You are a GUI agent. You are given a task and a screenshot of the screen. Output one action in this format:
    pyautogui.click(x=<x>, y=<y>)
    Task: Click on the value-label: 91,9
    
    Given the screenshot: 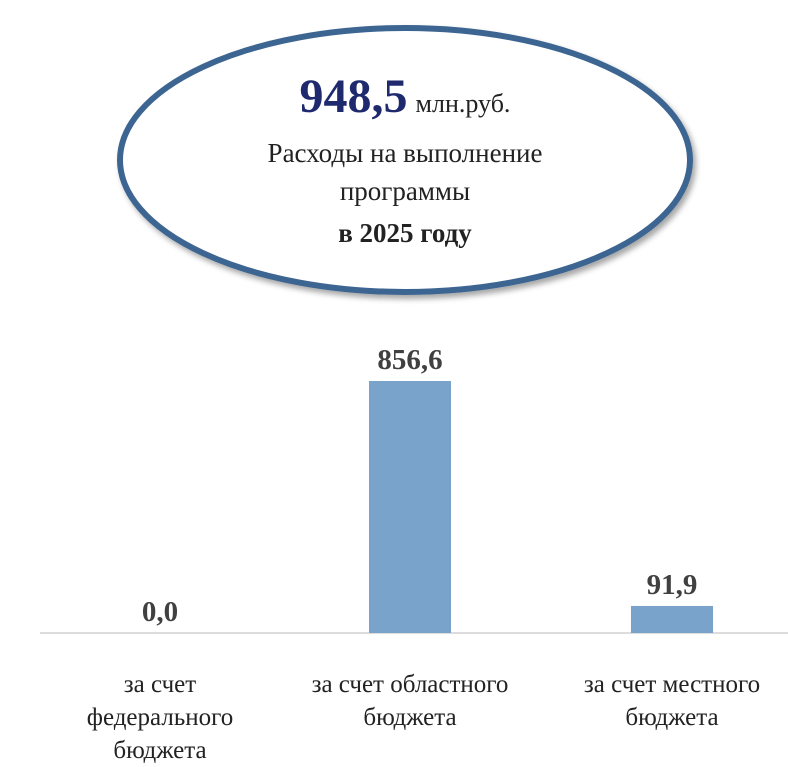 What is the action you would take?
    pyautogui.click(x=672, y=585)
    